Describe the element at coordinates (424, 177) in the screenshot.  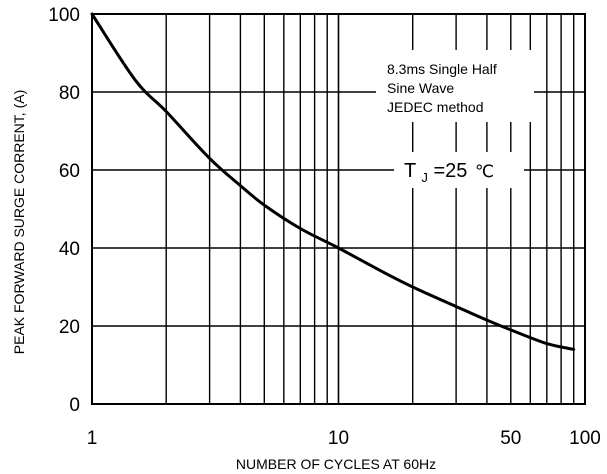
I see `tj-subscript: J` at that location.